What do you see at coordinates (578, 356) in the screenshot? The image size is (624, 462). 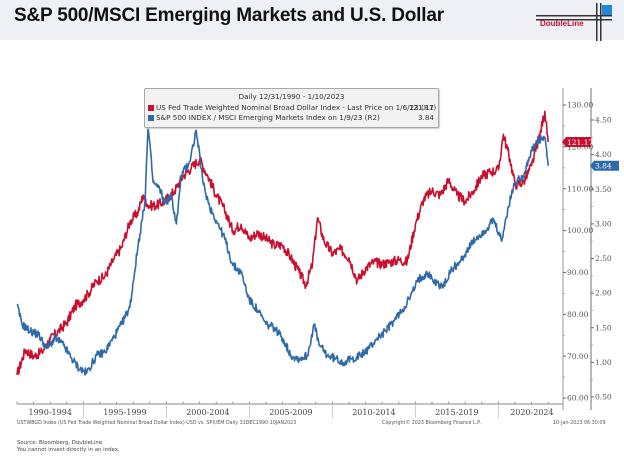 I see `r1-tick-label: 70.00` at bounding box center [578, 356].